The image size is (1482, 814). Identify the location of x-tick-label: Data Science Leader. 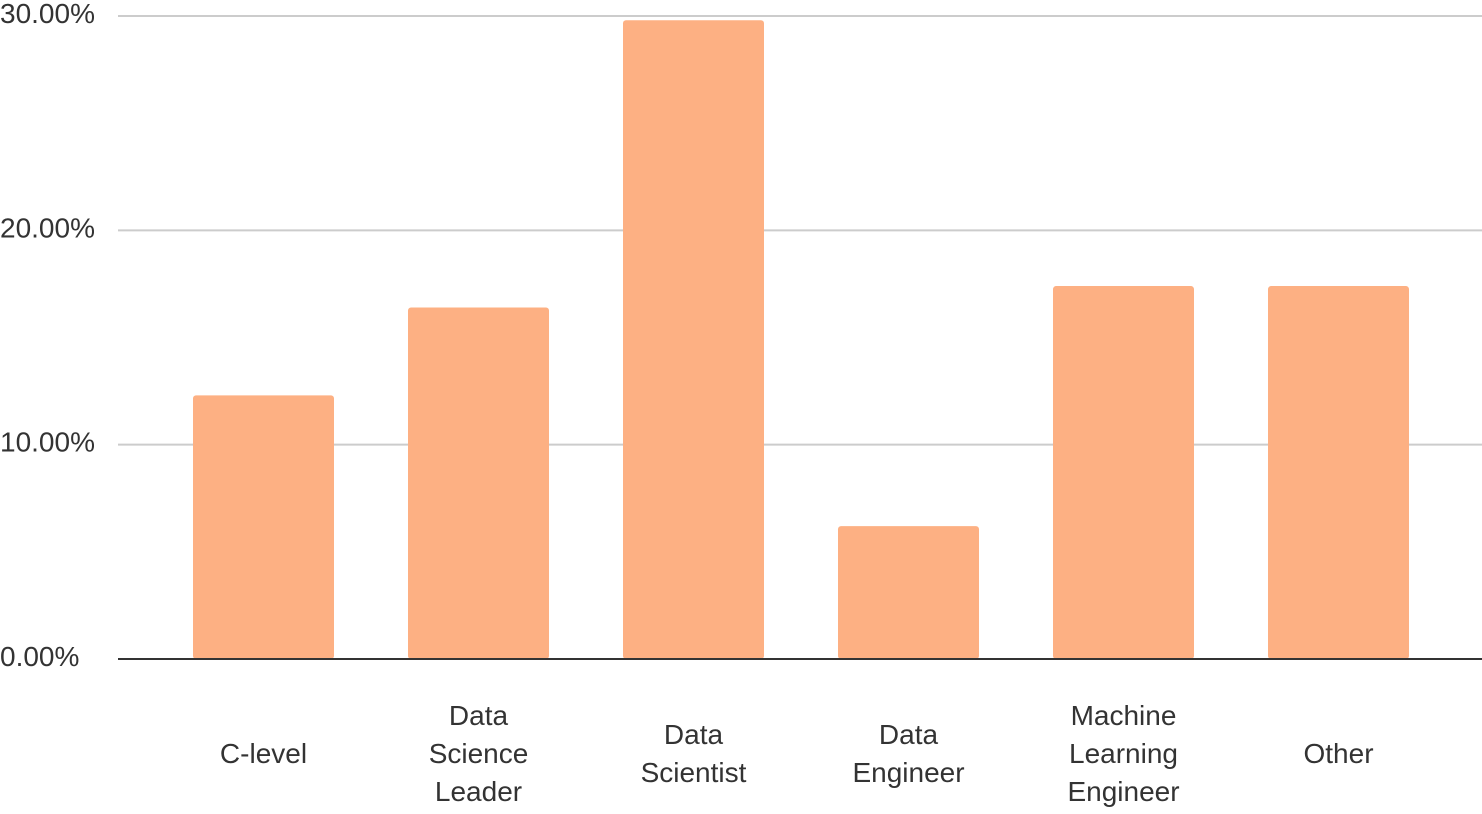
(478, 753).